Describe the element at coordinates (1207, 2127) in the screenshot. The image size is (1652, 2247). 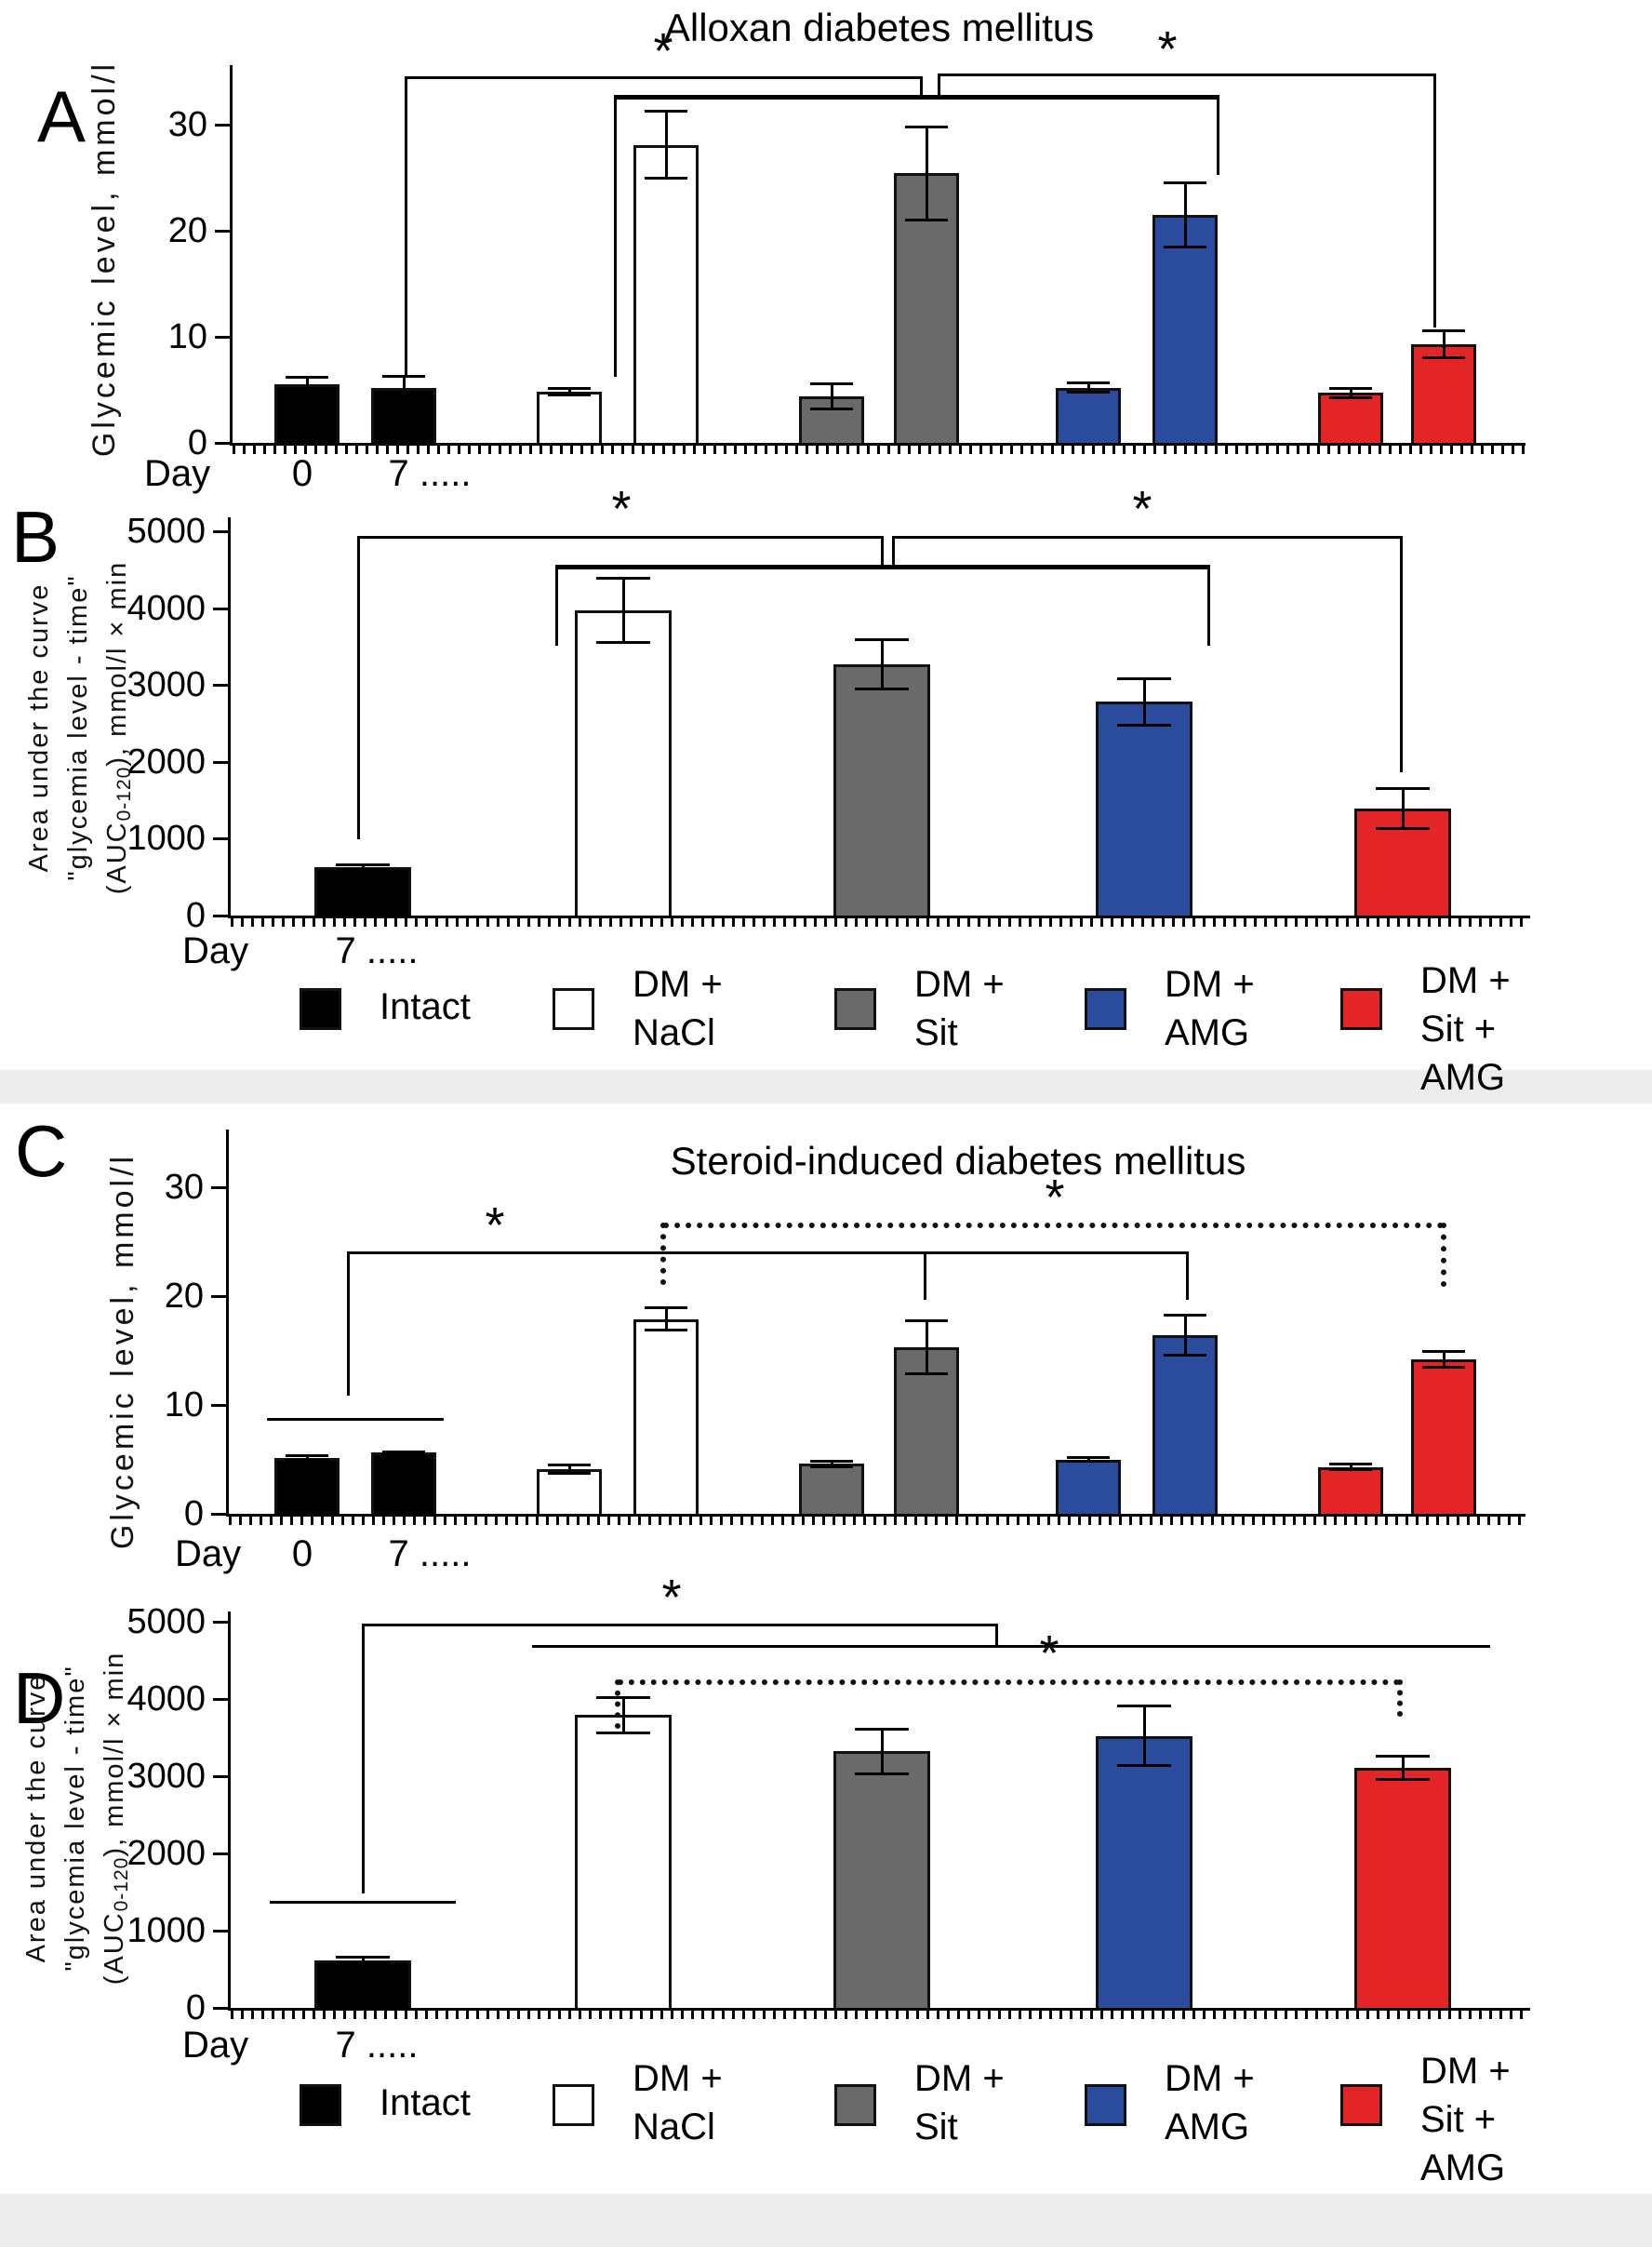
I see `legend-label: AMG` at that location.